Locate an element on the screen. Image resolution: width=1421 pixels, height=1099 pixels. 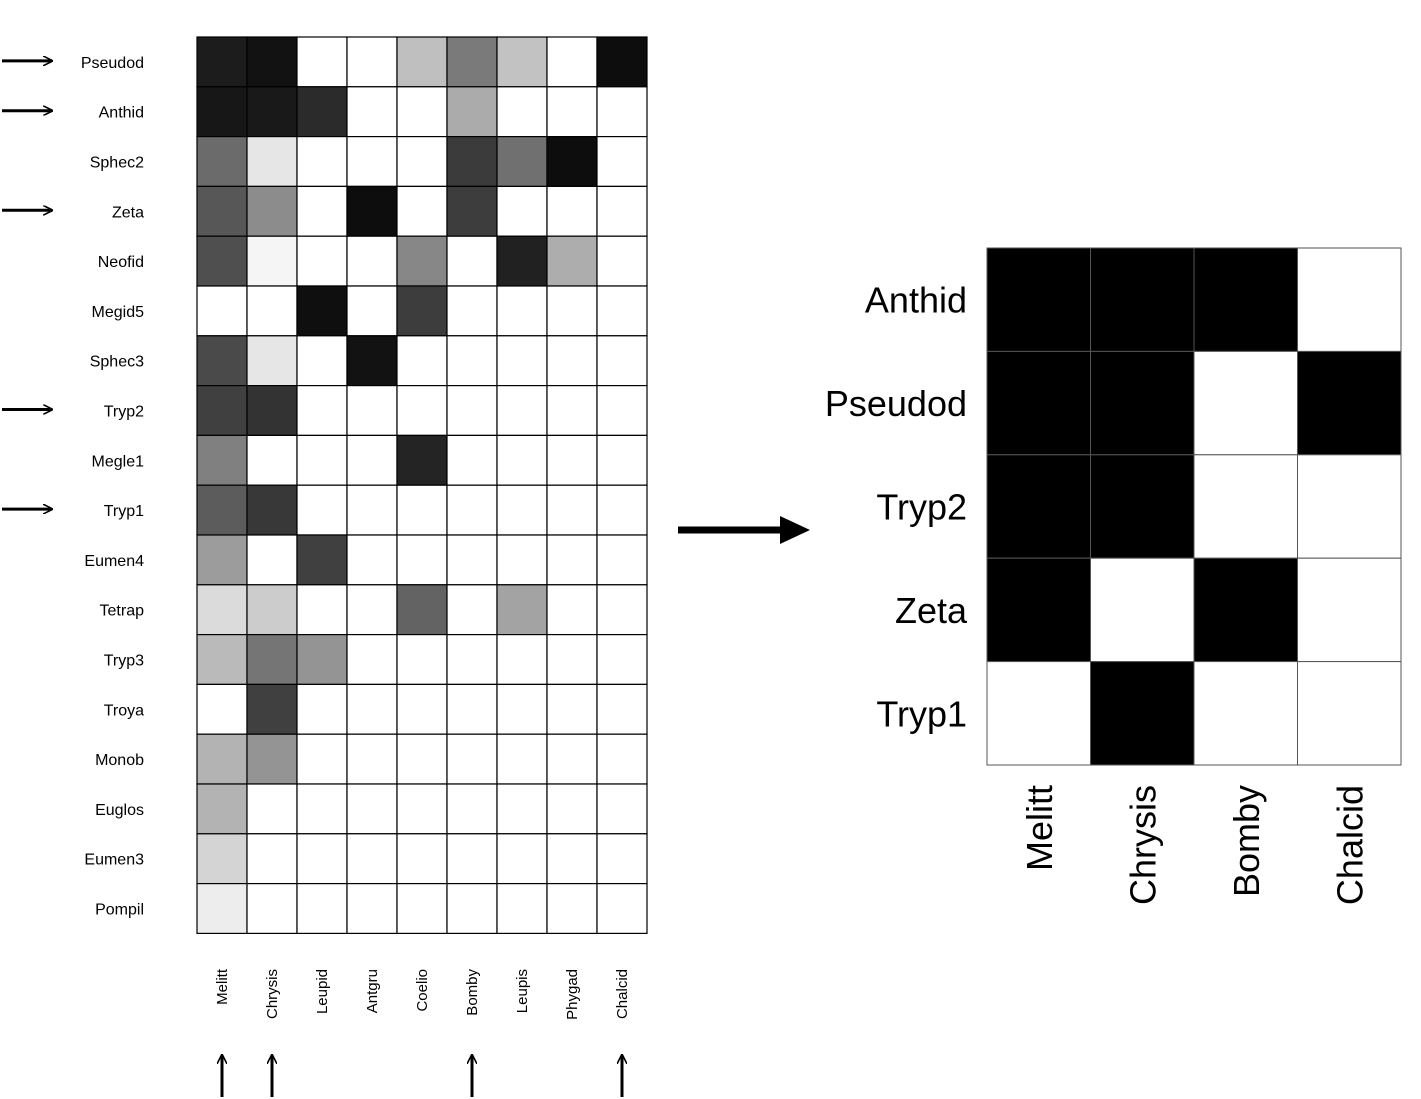
cell-troya-antgru is located at coordinates (372, 709).